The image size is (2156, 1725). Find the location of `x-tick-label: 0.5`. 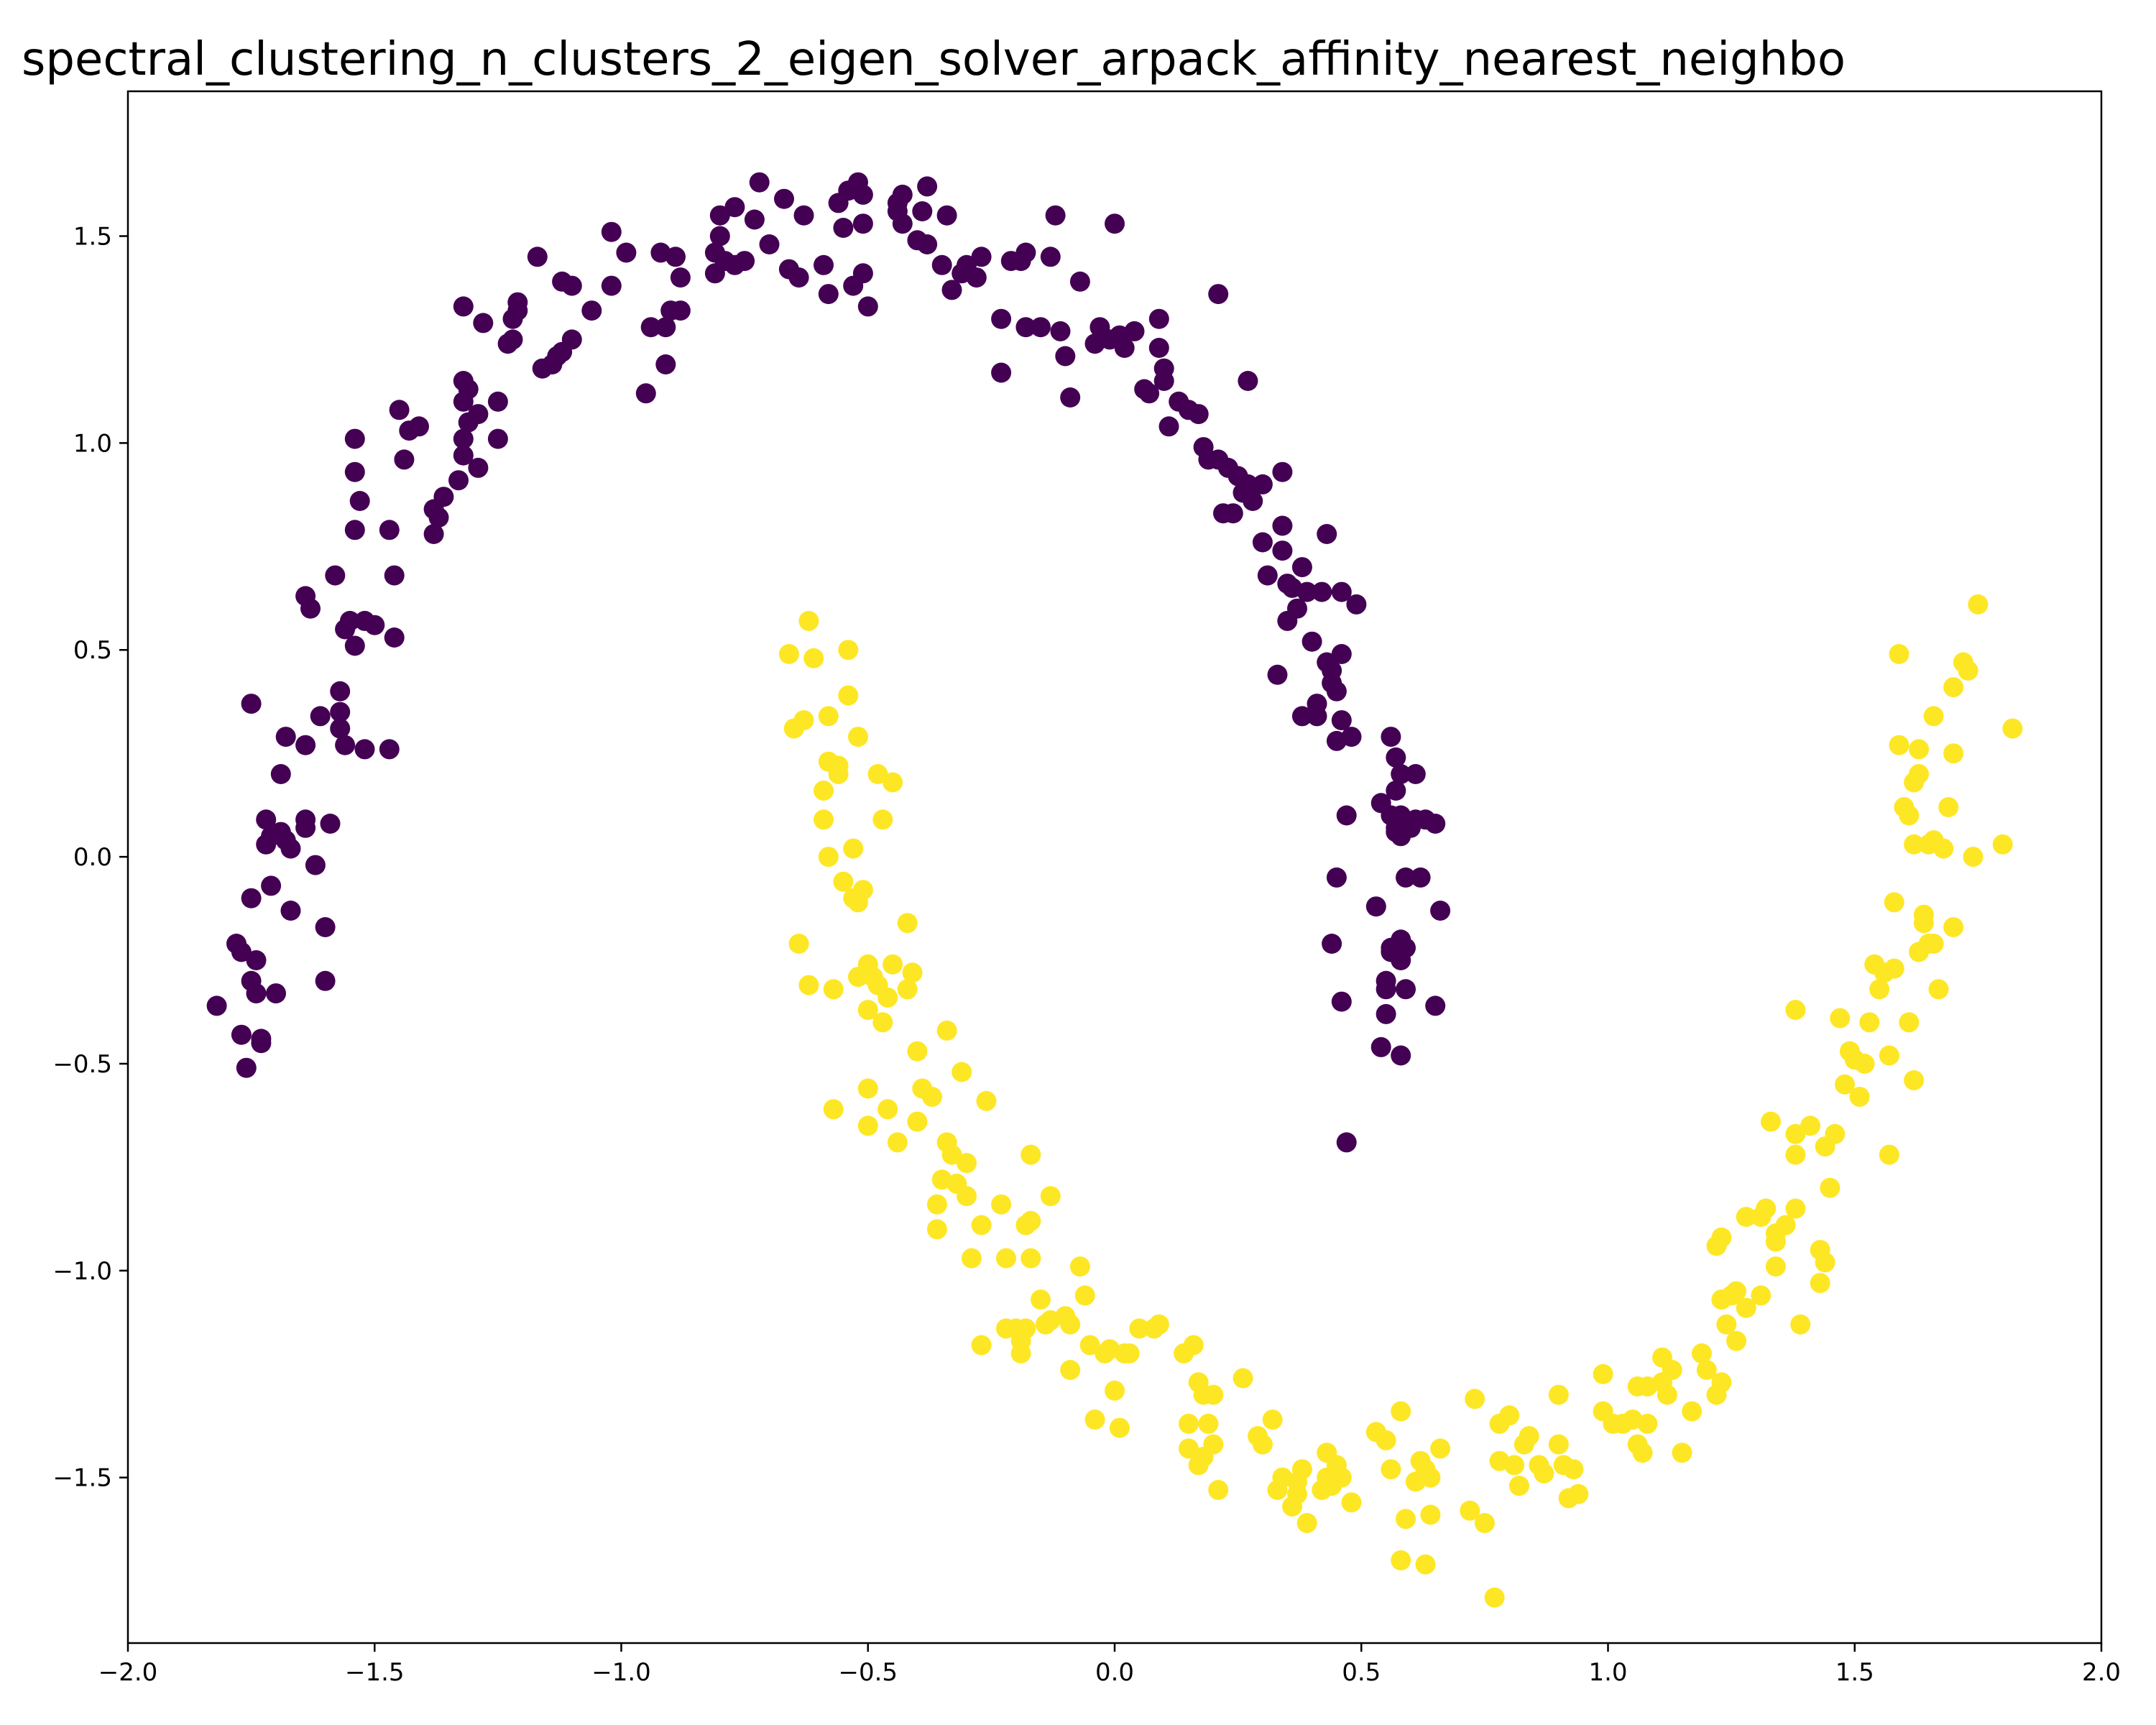

x-tick-label: 0.5 is located at coordinates (1362, 1672).